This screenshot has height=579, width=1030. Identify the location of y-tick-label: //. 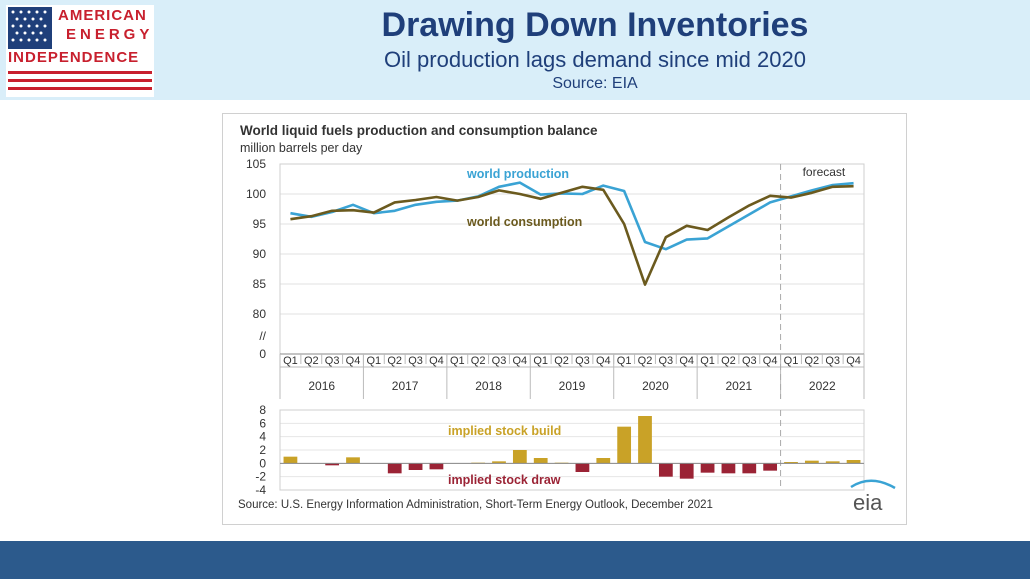
(262, 336).